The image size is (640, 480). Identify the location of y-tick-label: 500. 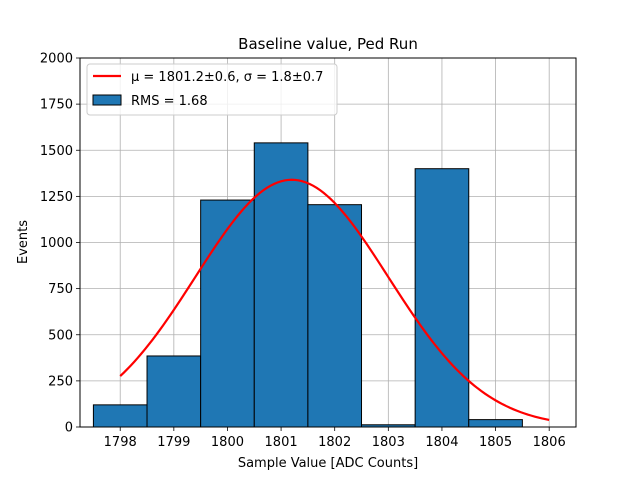
(60, 335).